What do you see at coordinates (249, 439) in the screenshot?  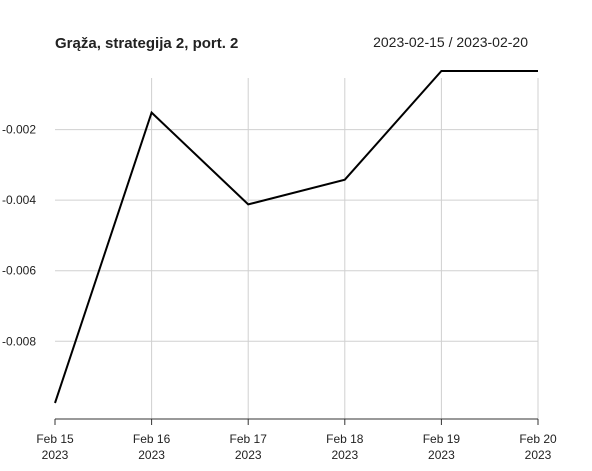 I see `x-tick-label: Feb 17` at bounding box center [249, 439].